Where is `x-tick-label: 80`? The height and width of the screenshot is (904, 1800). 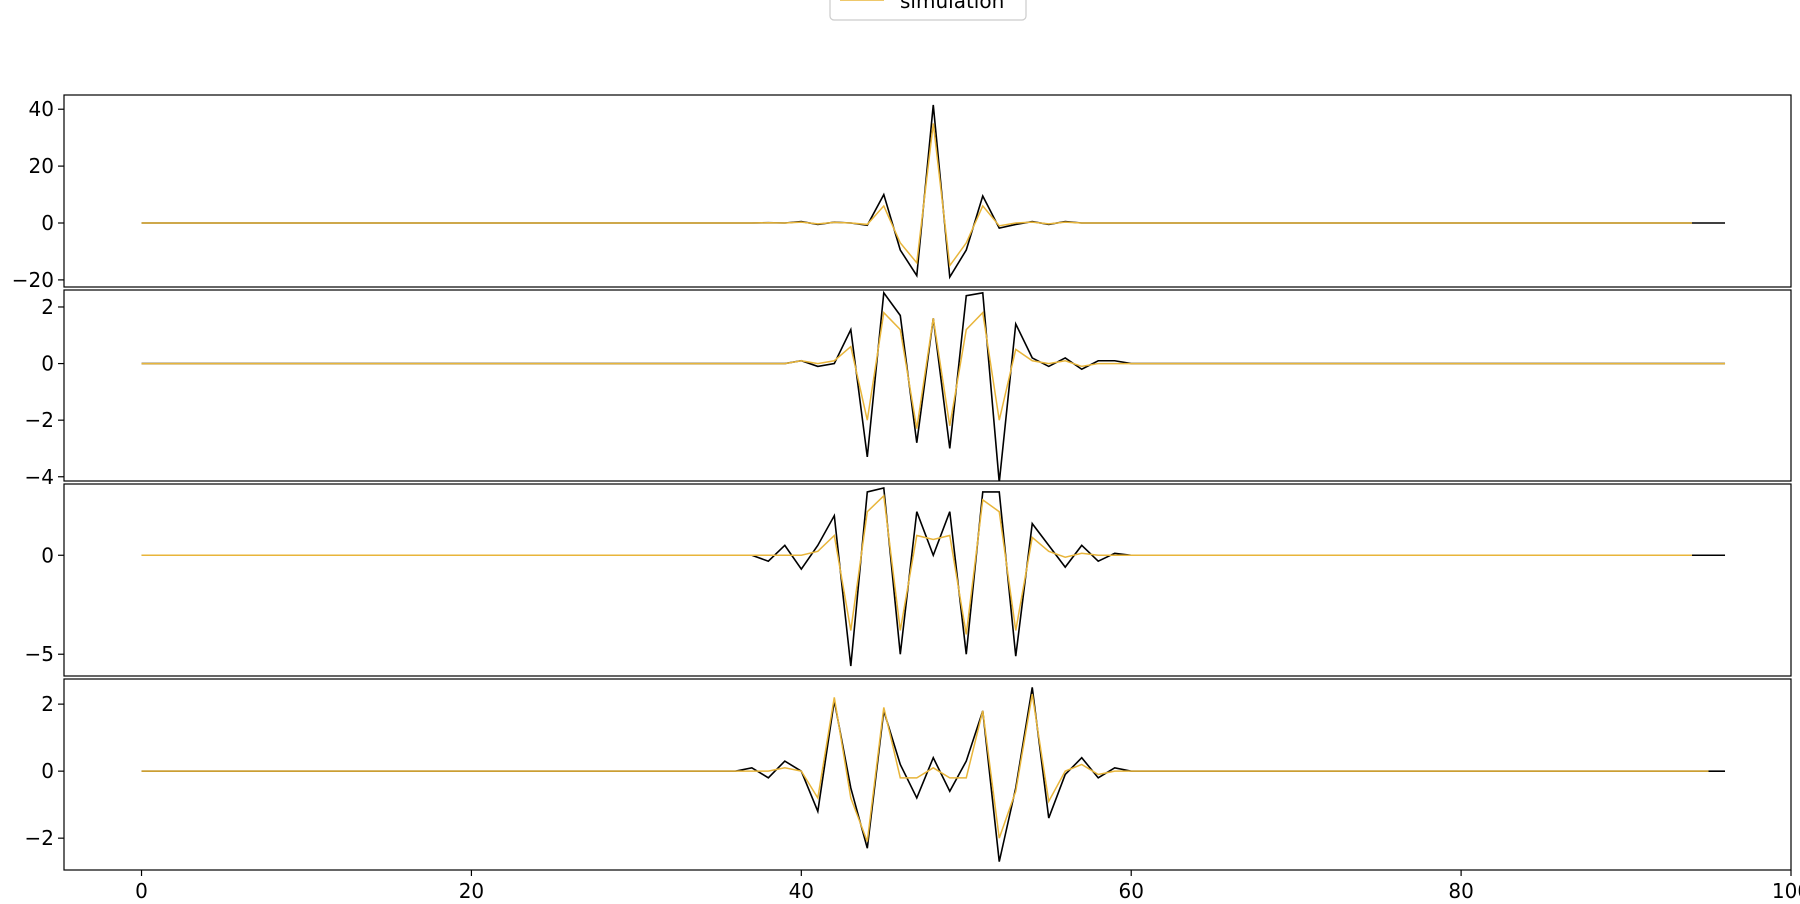
x-tick-label: 80 is located at coordinates (1460, 889).